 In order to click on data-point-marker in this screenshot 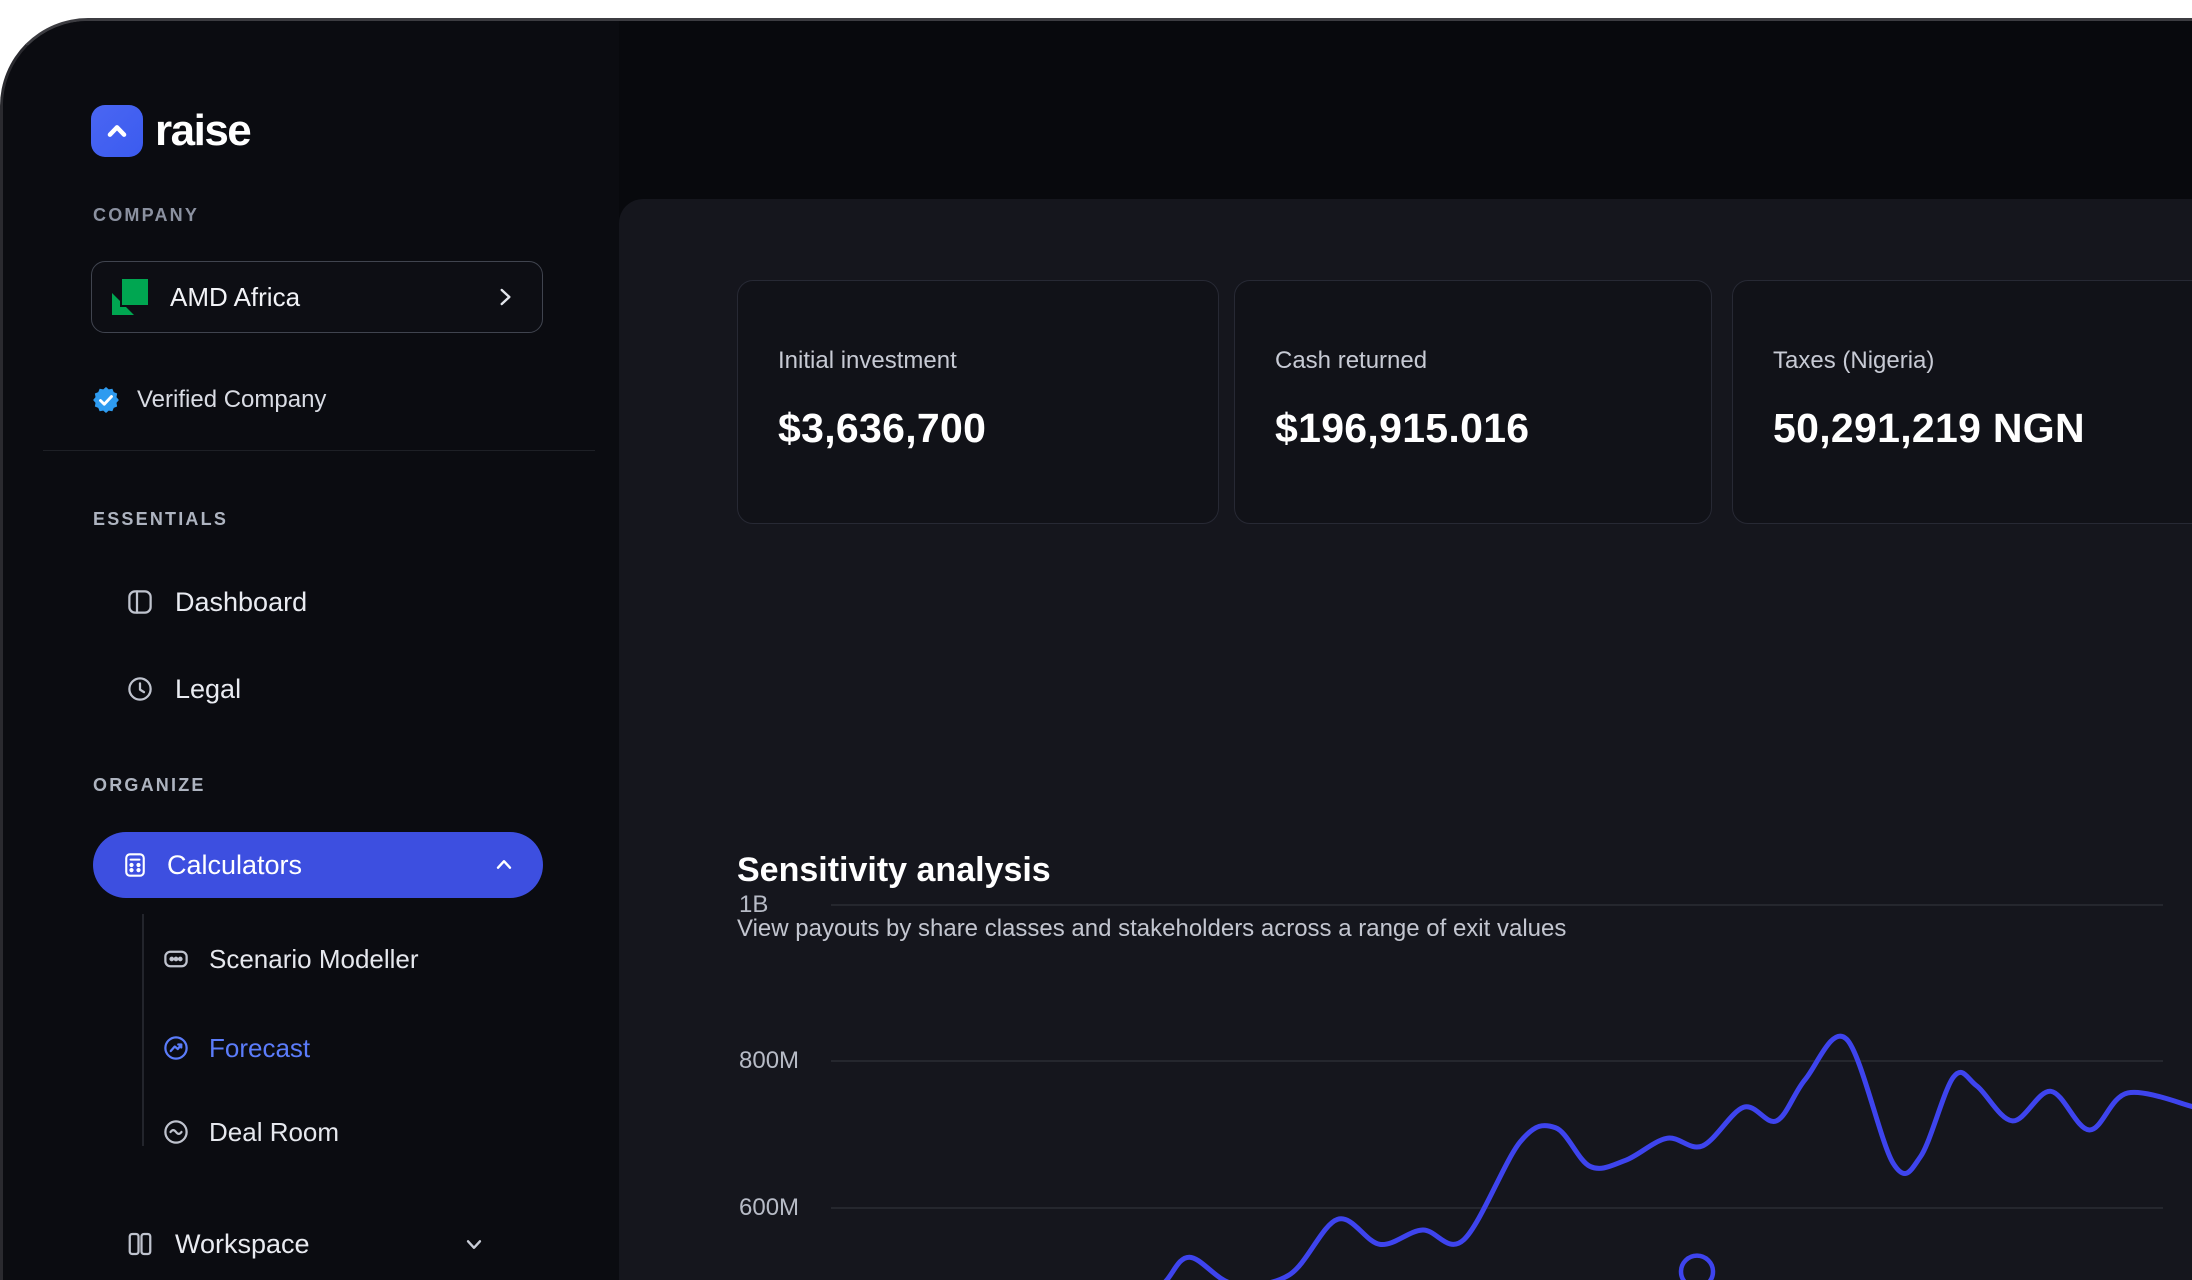, I will do `click(1697, 1266)`.